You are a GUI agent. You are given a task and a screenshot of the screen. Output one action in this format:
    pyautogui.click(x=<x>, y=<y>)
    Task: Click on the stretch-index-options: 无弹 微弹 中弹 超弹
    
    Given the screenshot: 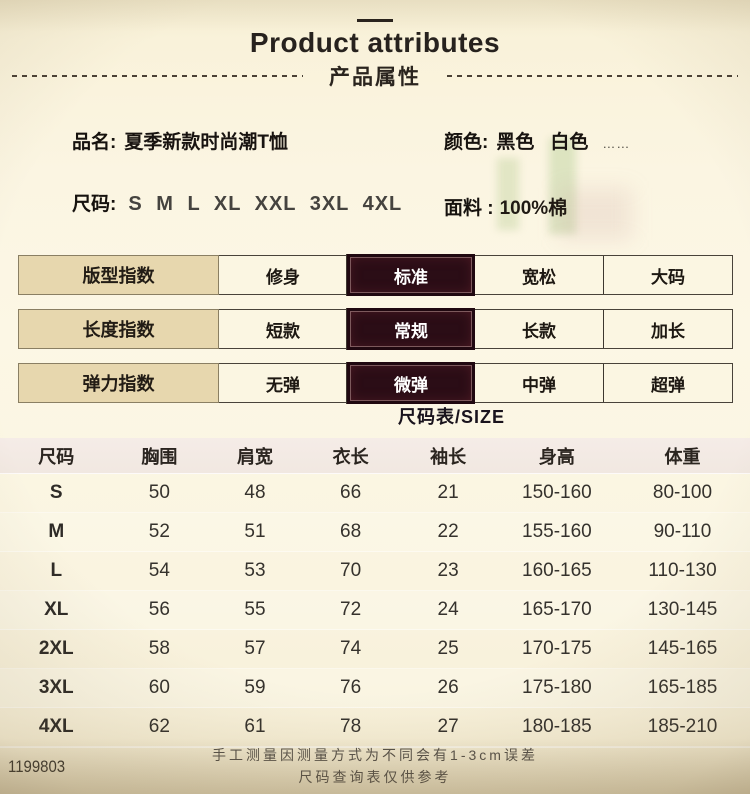 What is the action you would take?
    pyautogui.click(x=476, y=383)
    